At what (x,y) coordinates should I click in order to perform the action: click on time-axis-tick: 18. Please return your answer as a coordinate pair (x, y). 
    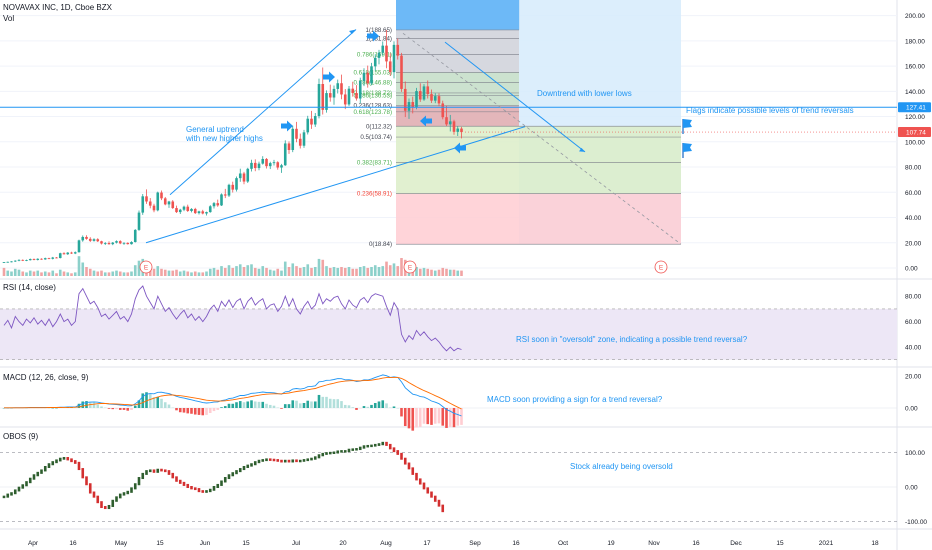
    Looking at the image, I should click on (875, 543).